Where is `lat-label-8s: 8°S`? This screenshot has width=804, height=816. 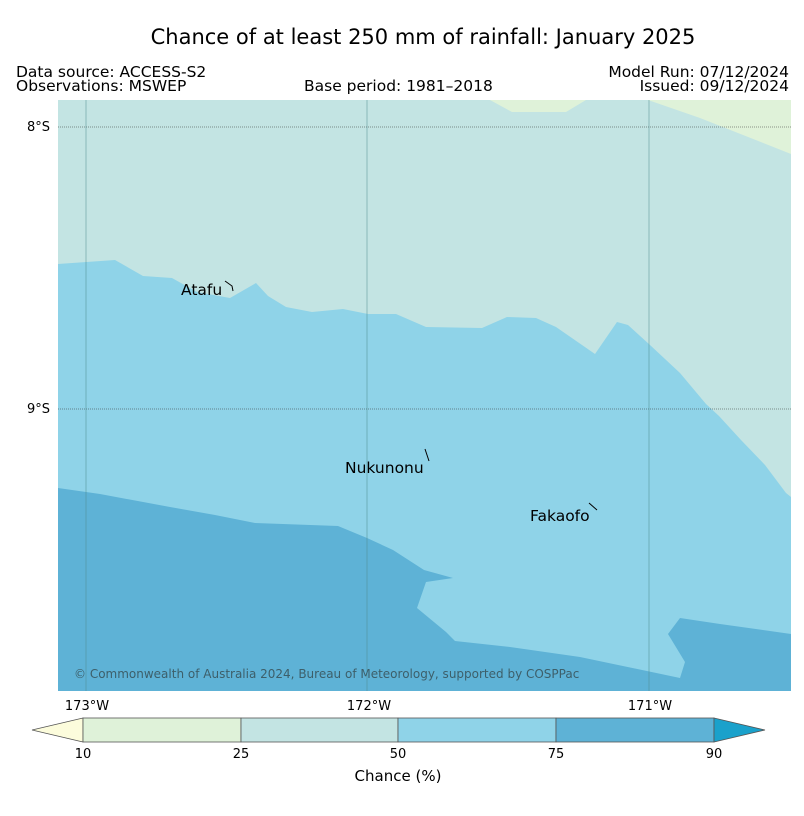
lat-label-8s: 8°S is located at coordinates (38, 127).